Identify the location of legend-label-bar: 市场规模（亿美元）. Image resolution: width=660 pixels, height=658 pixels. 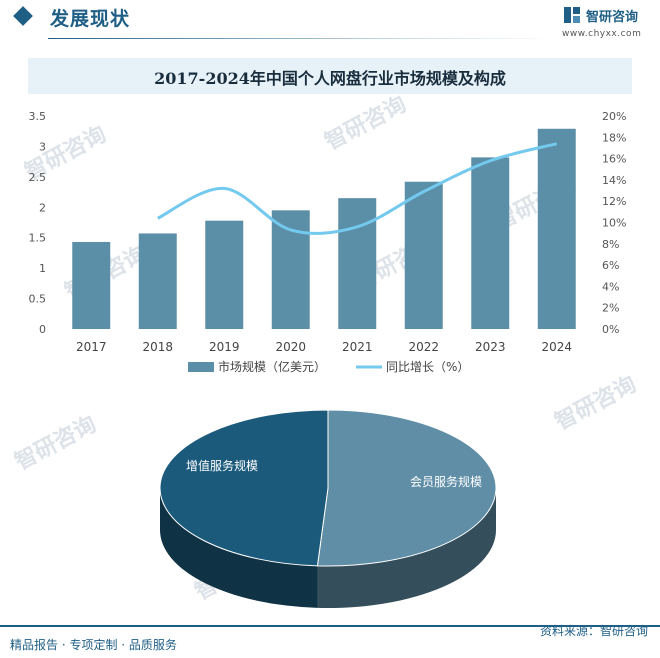
(272, 366).